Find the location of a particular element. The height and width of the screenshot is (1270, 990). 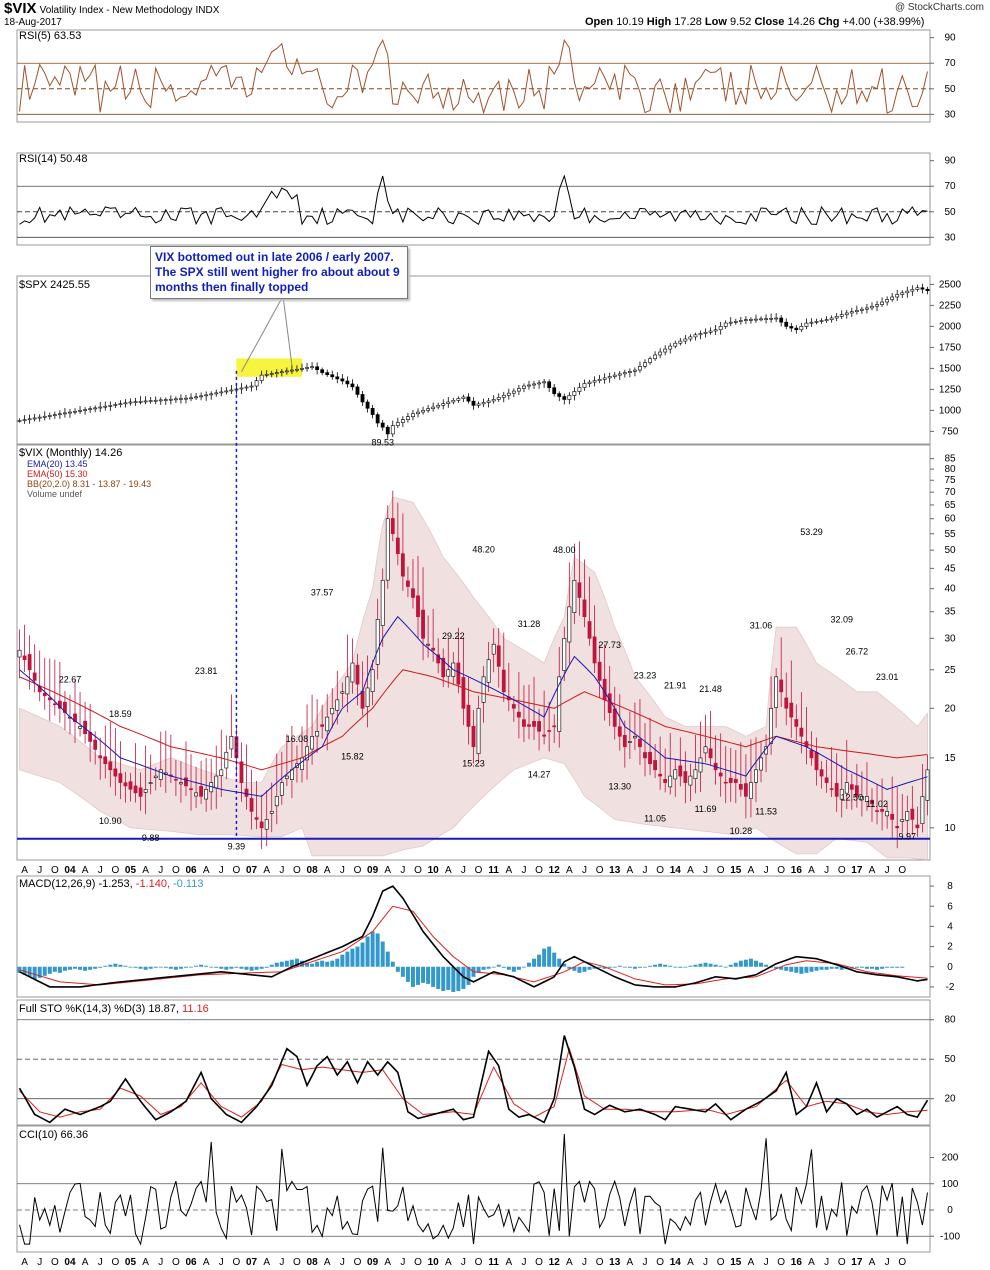

close-label: Close is located at coordinates (769, 22).